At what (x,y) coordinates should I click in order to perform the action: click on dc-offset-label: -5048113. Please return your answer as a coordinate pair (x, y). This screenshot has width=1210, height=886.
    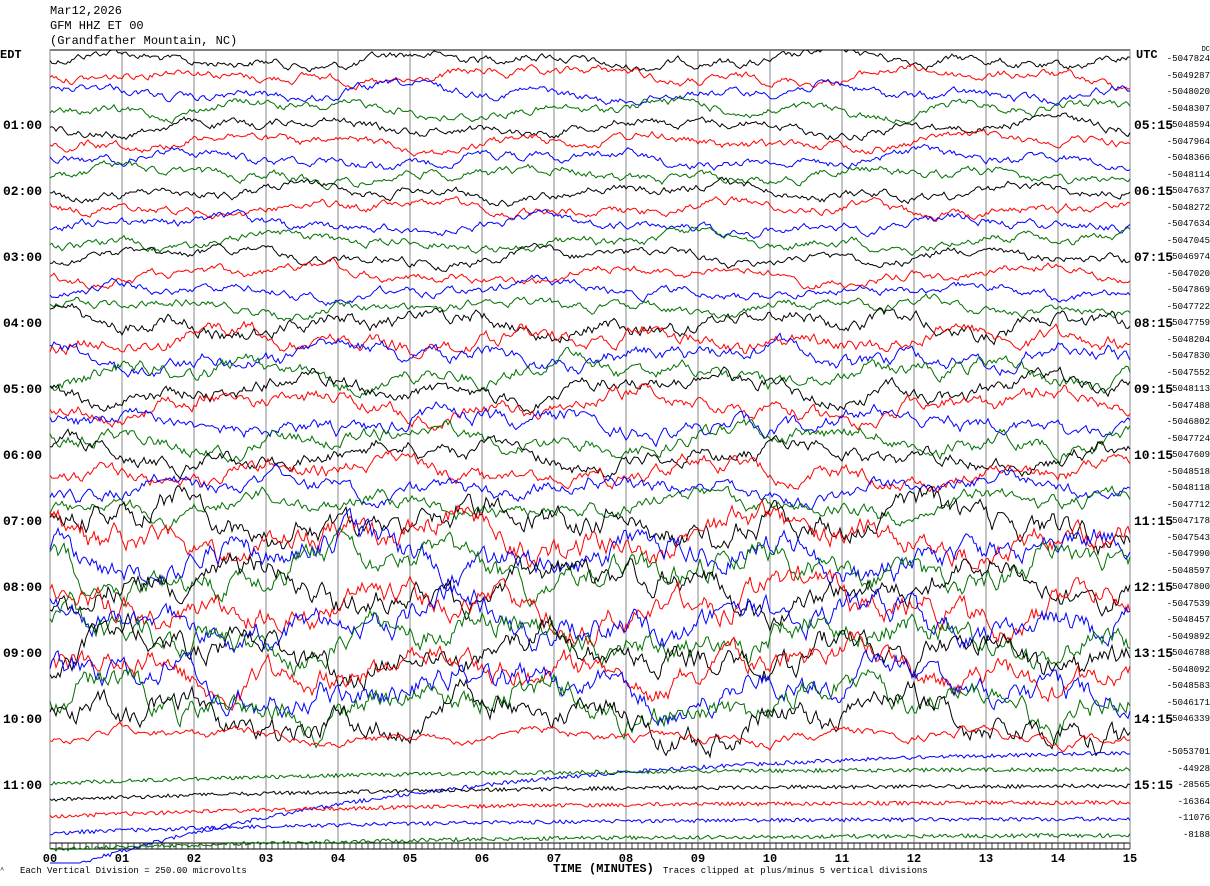
    Looking at the image, I should click on (1188, 389).